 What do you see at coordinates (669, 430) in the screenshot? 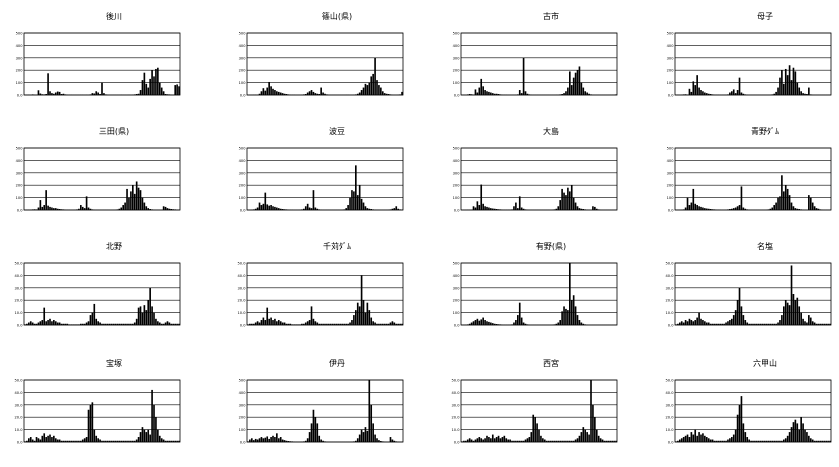
I see `y-tick-label: 10.0` at bounding box center [669, 430].